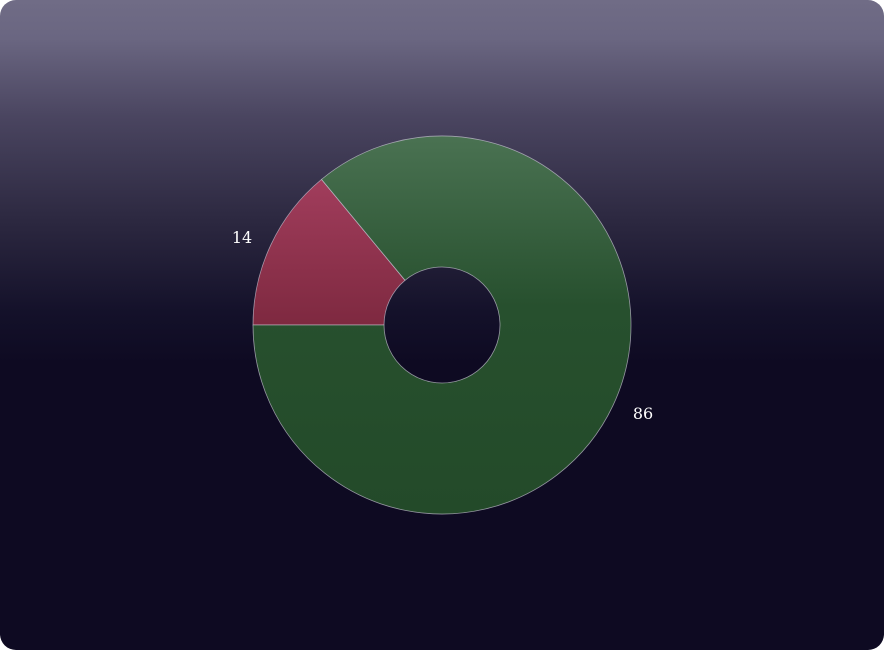 The width and height of the screenshot is (884, 650). What do you see at coordinates (242, 237) in the screenshot?
I see `slice-label-14: 14` at bounding box center [242, 237].